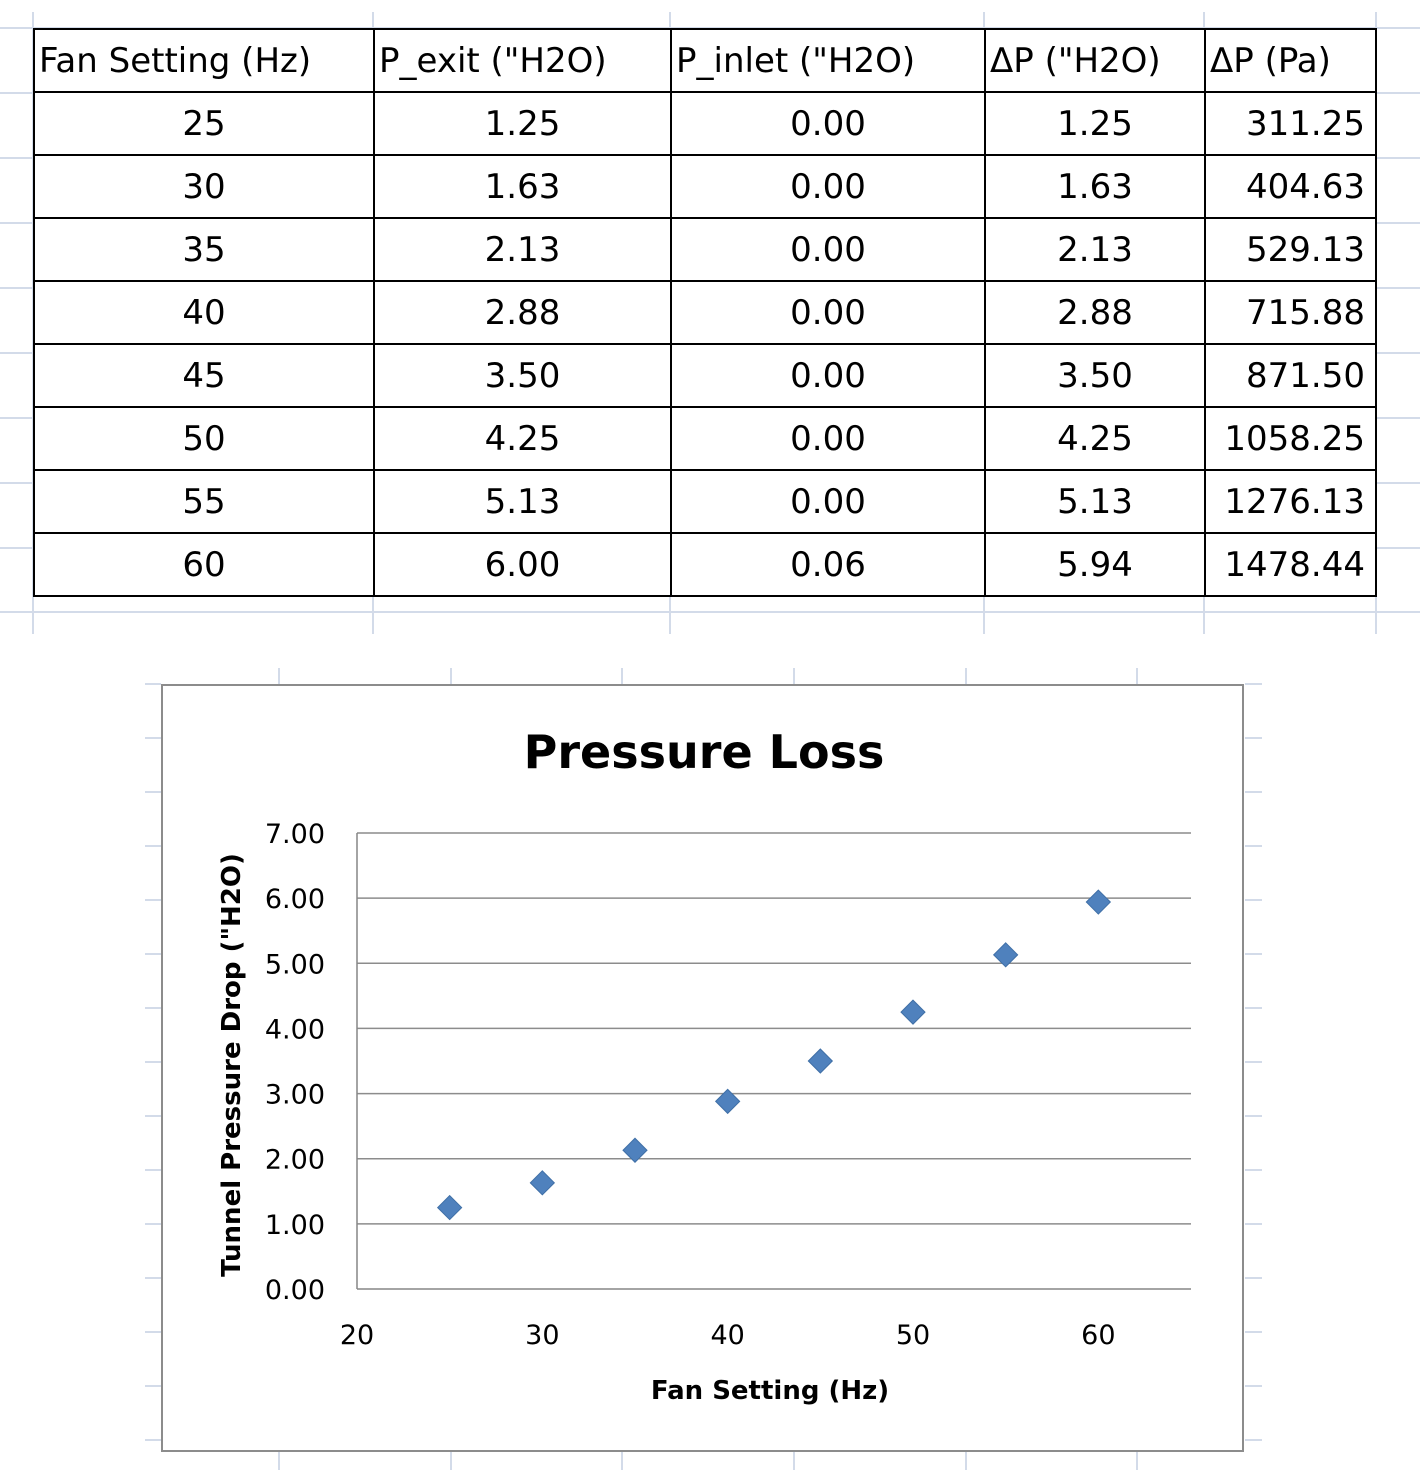  I want to click on table-cell: 60, so click(204, 564).